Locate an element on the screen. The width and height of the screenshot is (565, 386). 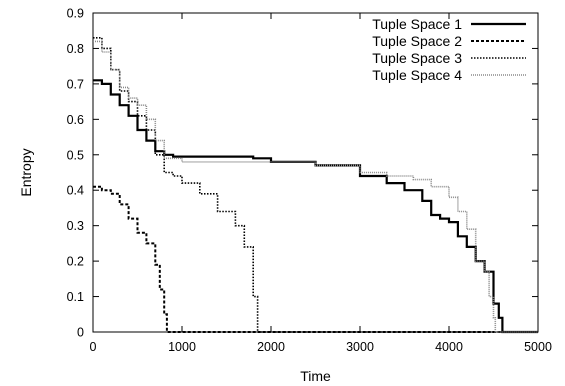
y-tick-label: 0.3 is located at coordinates (75, 226).